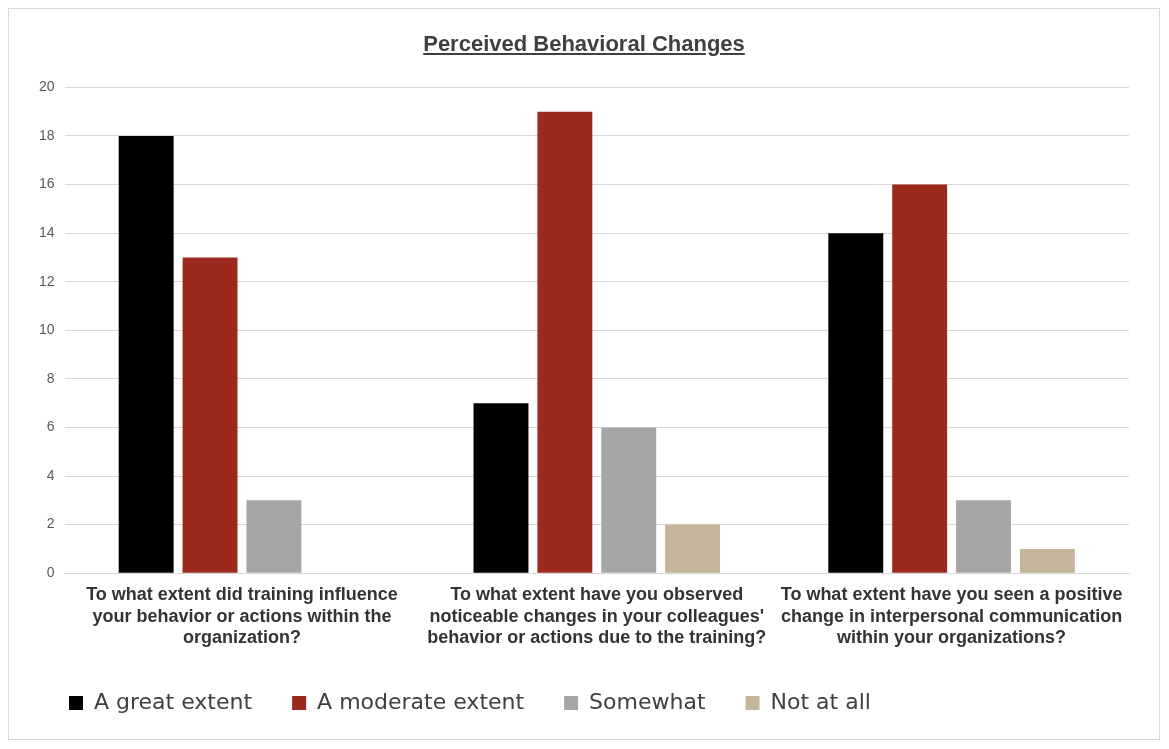 This screenshot has height=749, width=1169. I want to click on y-tick-label: 4, so click(50, 474).